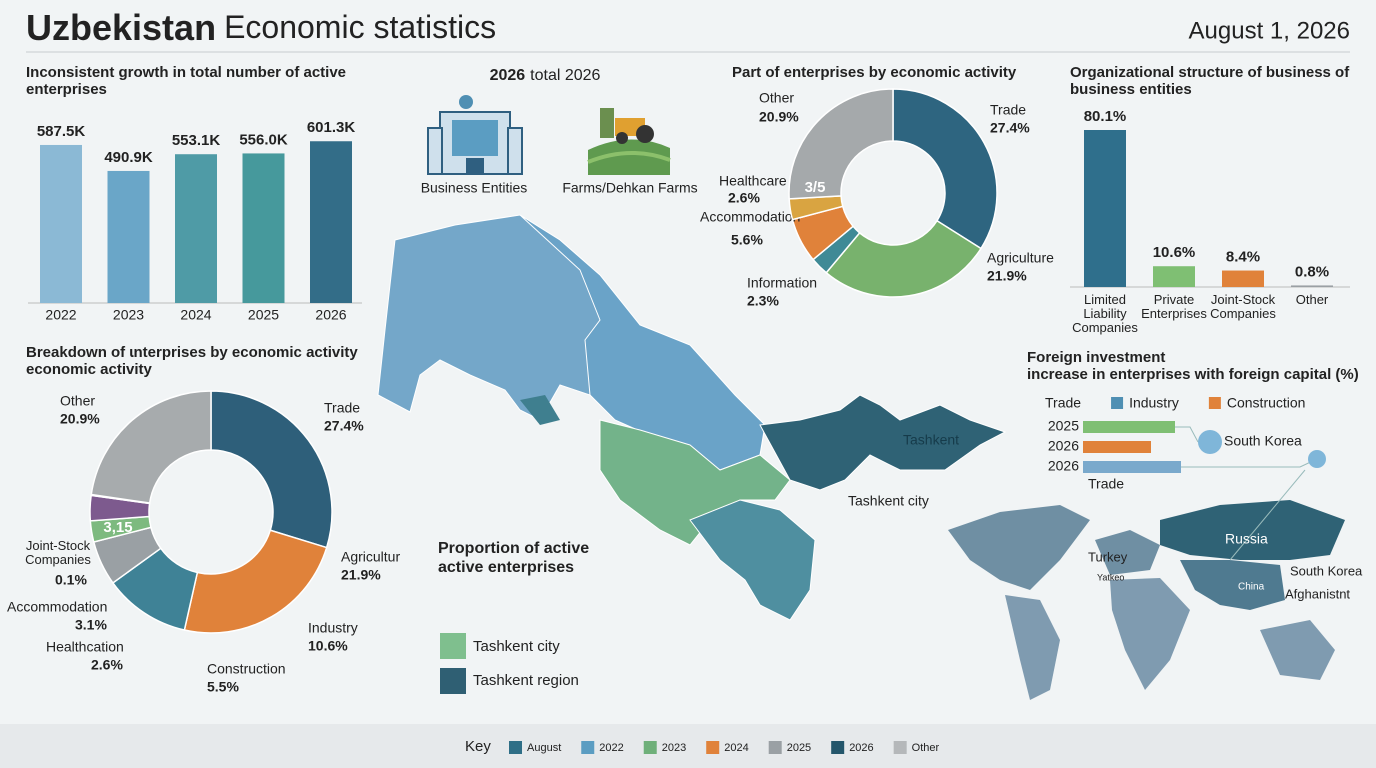 This screenshot has height=768, width=1376. I want to click on value-label: 587.5K, so click(61, 131).